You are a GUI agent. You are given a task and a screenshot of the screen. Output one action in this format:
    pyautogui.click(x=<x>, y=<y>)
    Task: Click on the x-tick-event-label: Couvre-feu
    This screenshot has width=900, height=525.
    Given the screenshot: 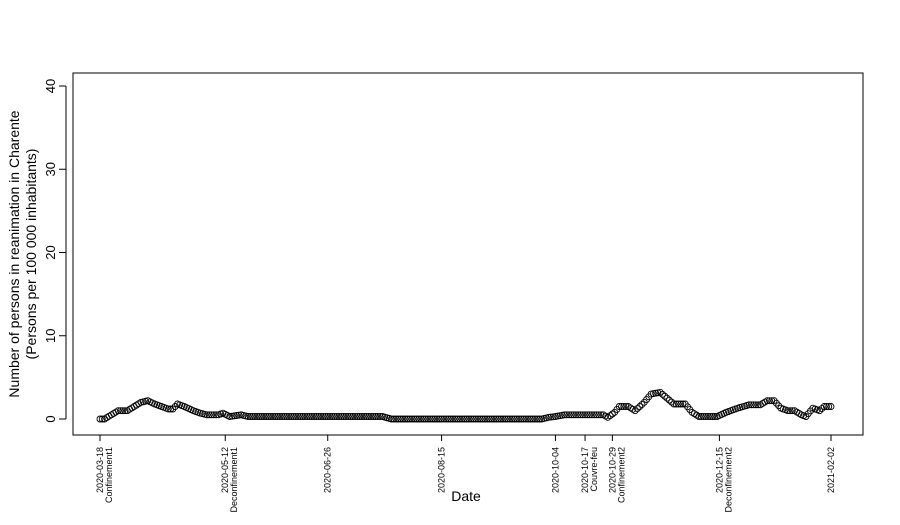 What is the action you would take?
    pyautogui.click(x=594, y=469)
    